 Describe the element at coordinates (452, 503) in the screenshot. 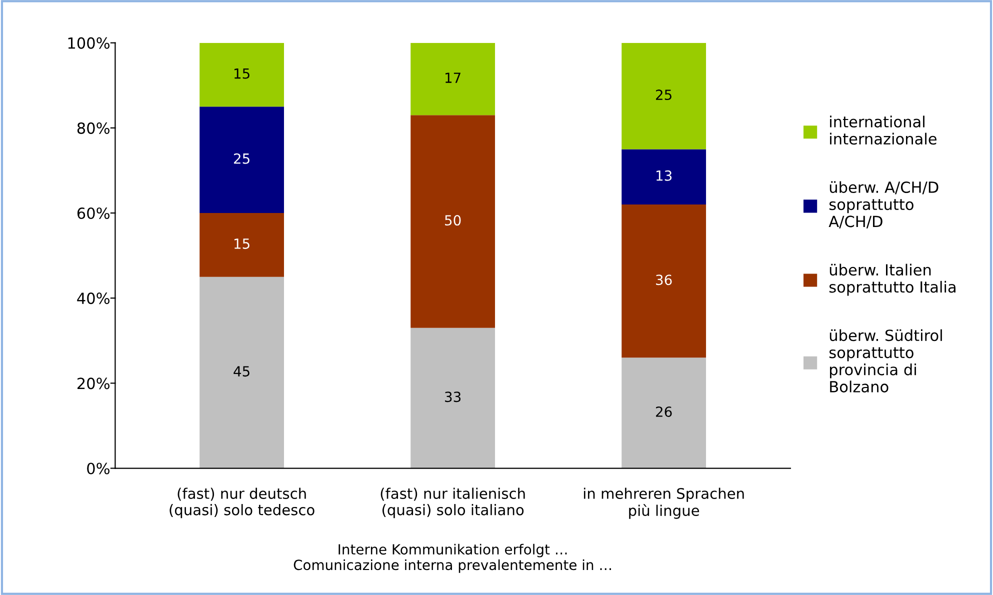

I see `x-tick-label: (fast) nur italienisch (quasi) solo italiano` at that location.